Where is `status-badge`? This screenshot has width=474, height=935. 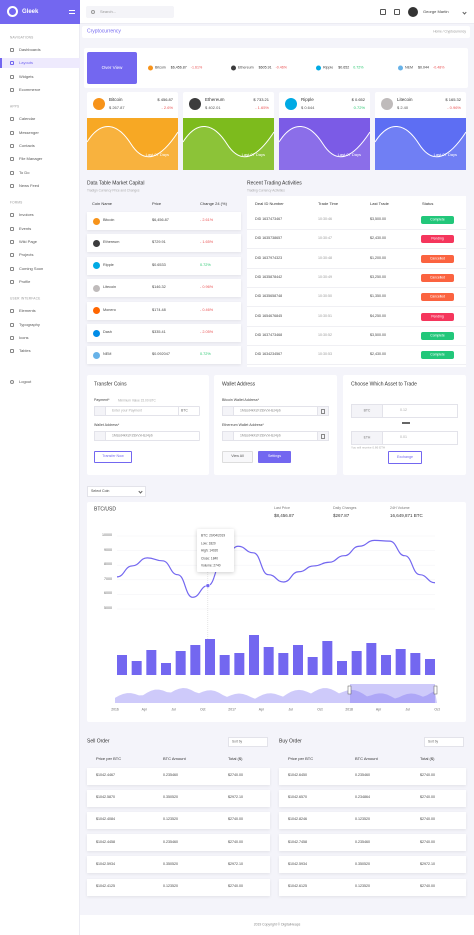 status-badge is located at coordinates (437, 239).